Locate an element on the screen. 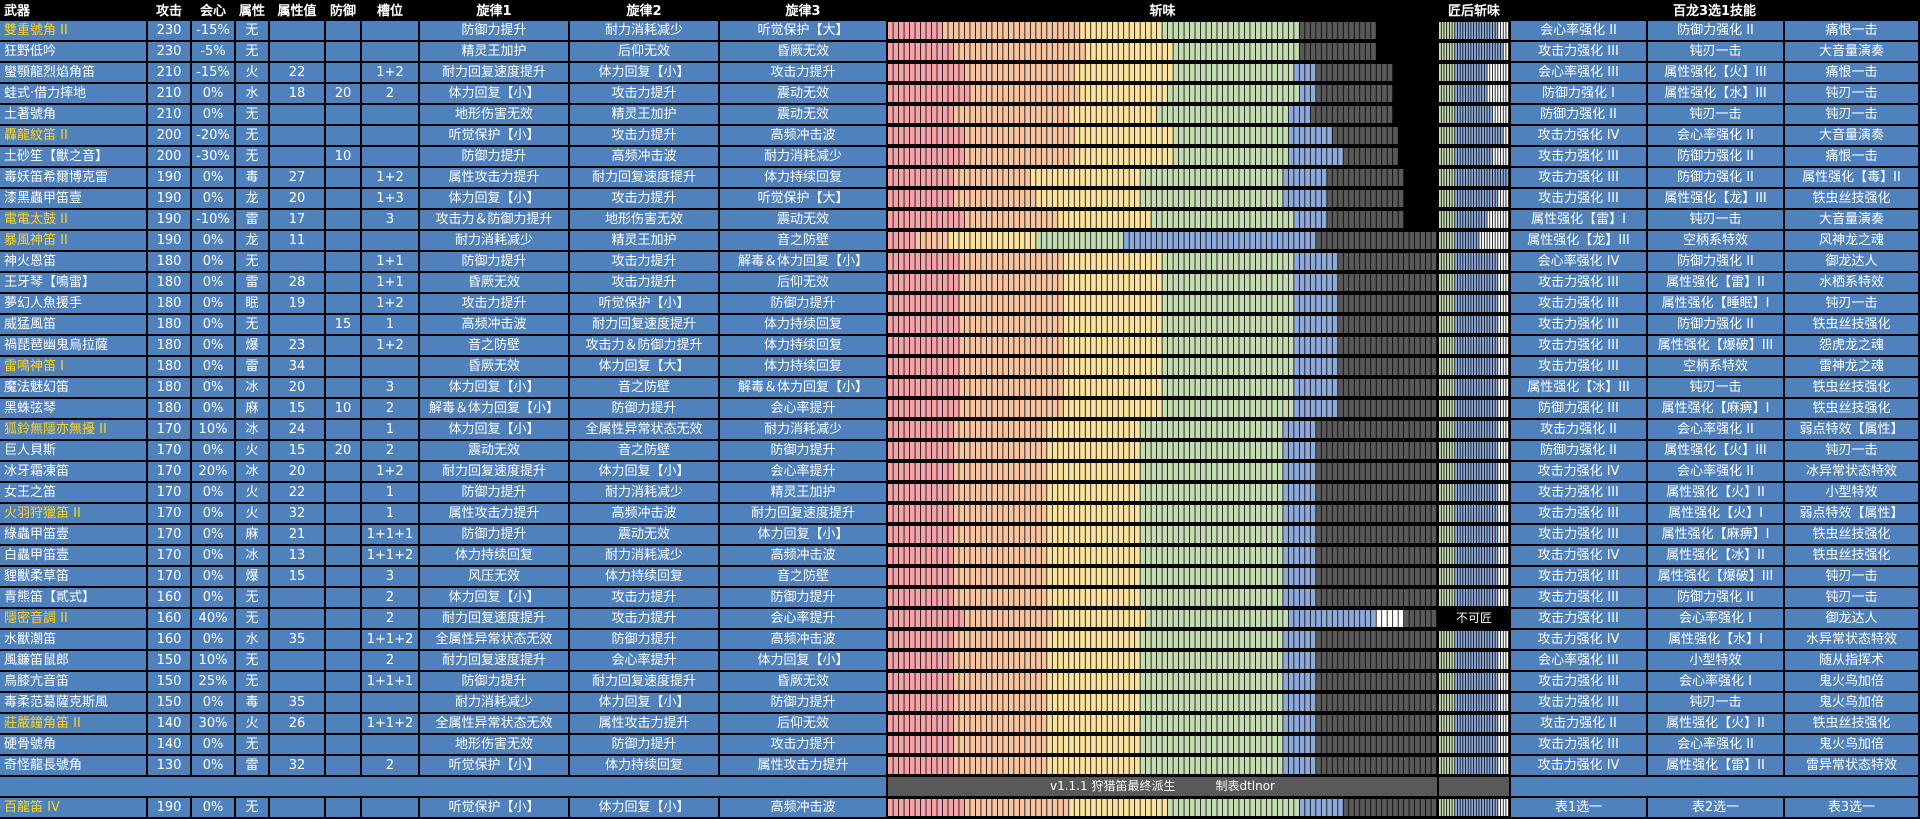 The width and height of the screenshot is (1920, 819). weapon-name: 貍獸柔草笛 is located at coordinates (74, 577).